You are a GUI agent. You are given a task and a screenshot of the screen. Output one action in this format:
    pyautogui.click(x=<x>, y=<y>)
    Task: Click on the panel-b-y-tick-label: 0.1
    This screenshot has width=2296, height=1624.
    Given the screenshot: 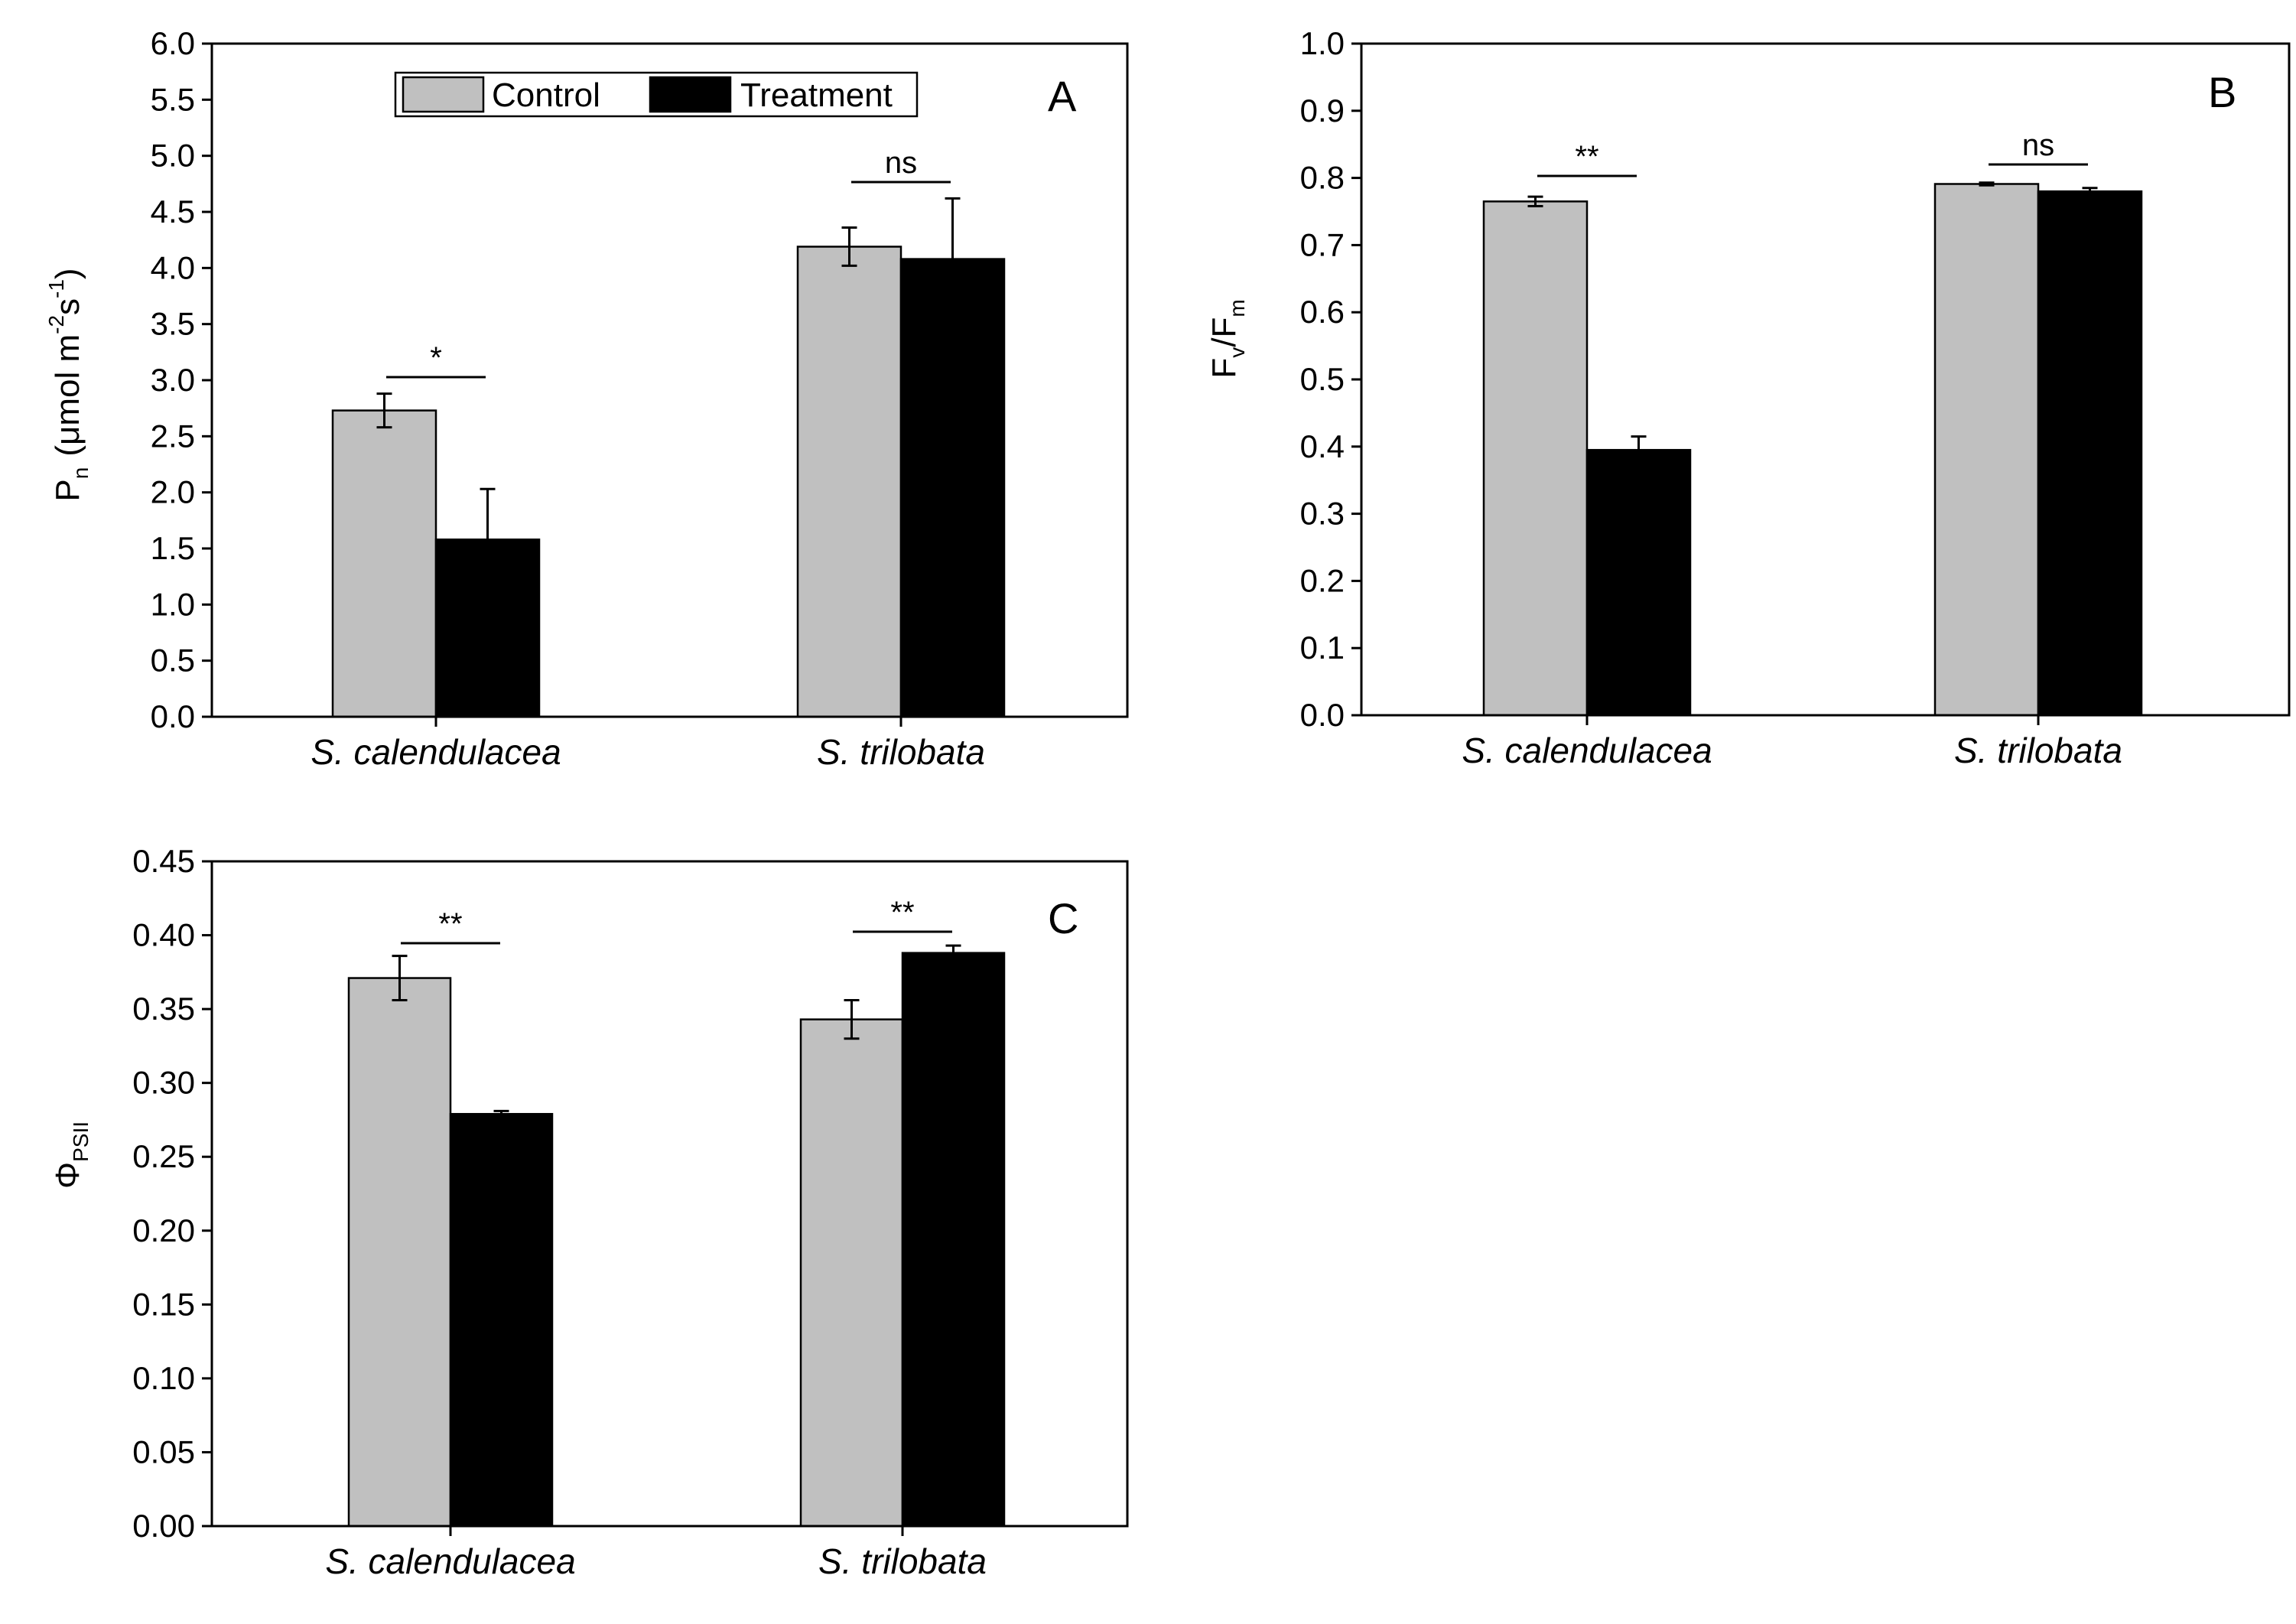 What is the action you would take?
    pyautogui.click(x=1322, y=648)
    